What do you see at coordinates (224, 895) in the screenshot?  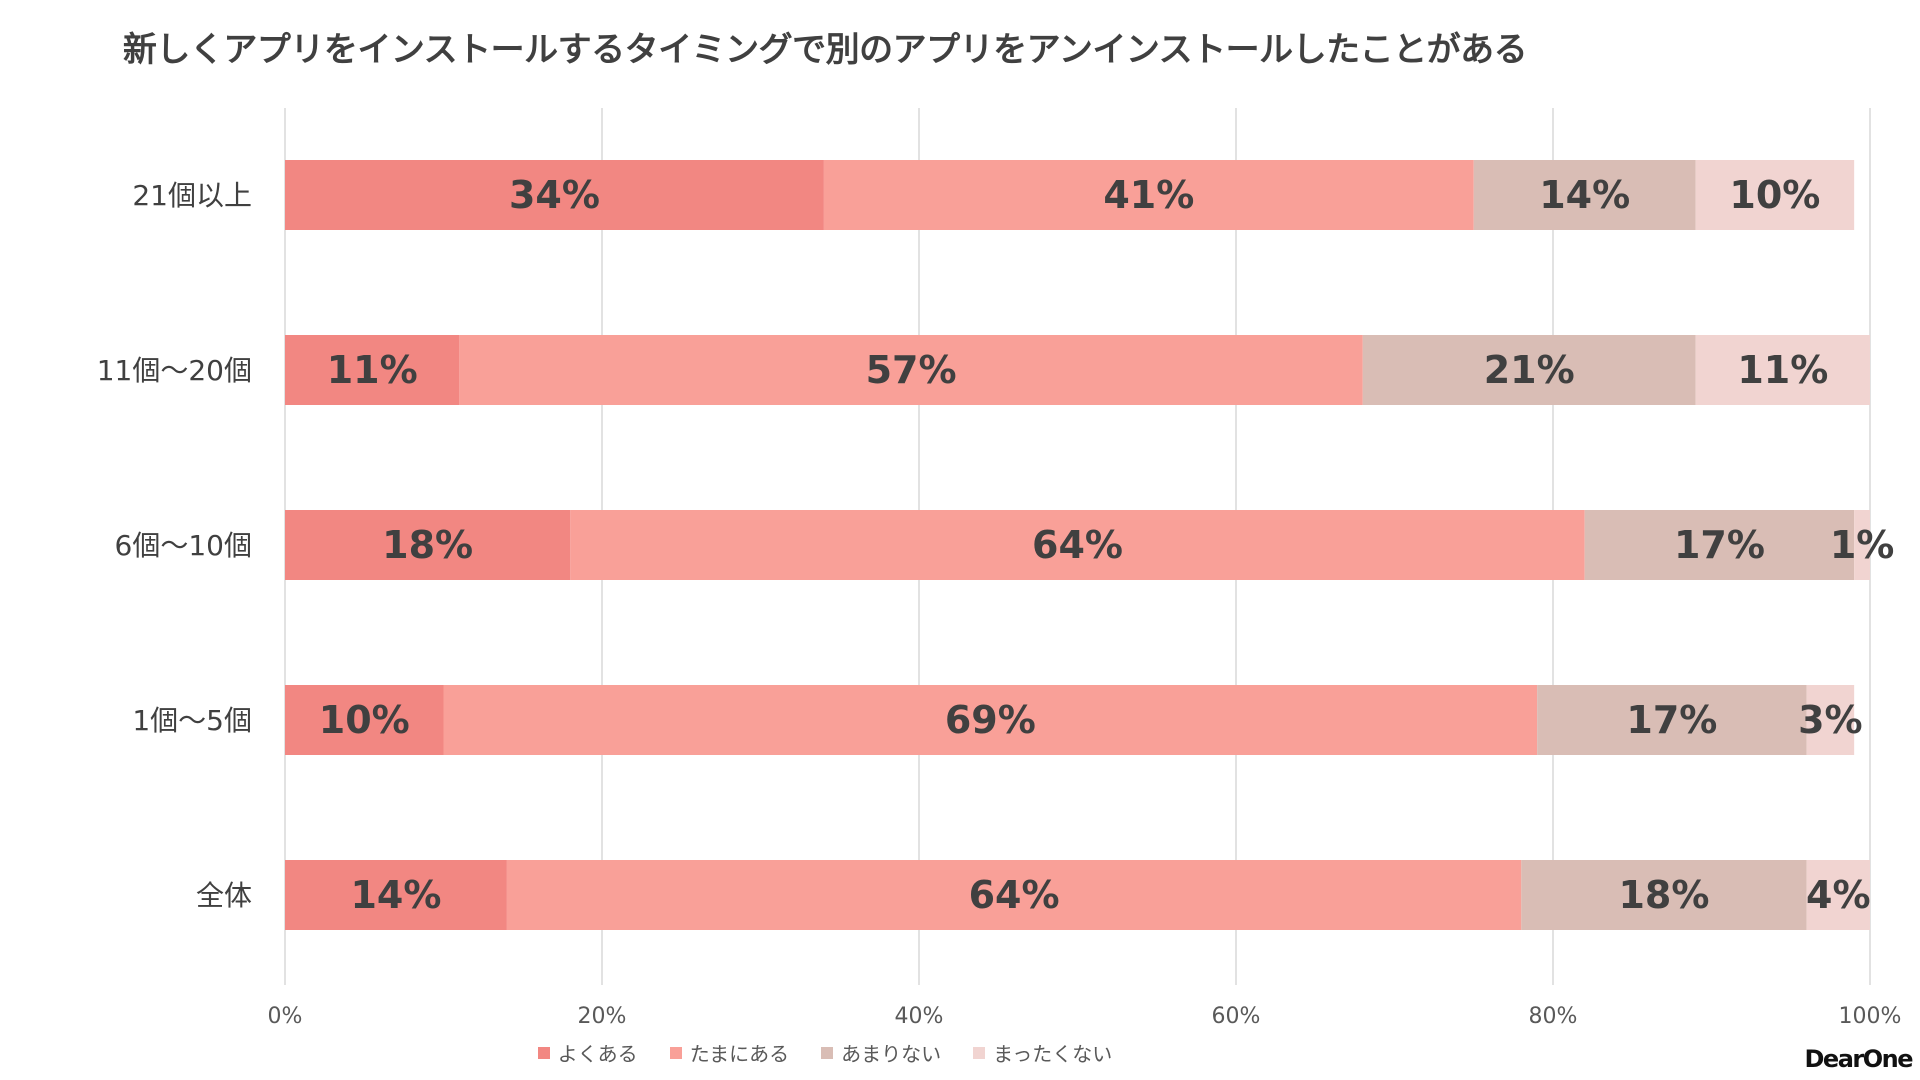 I see `category-label: 全体` at bounding box center [224, 895].